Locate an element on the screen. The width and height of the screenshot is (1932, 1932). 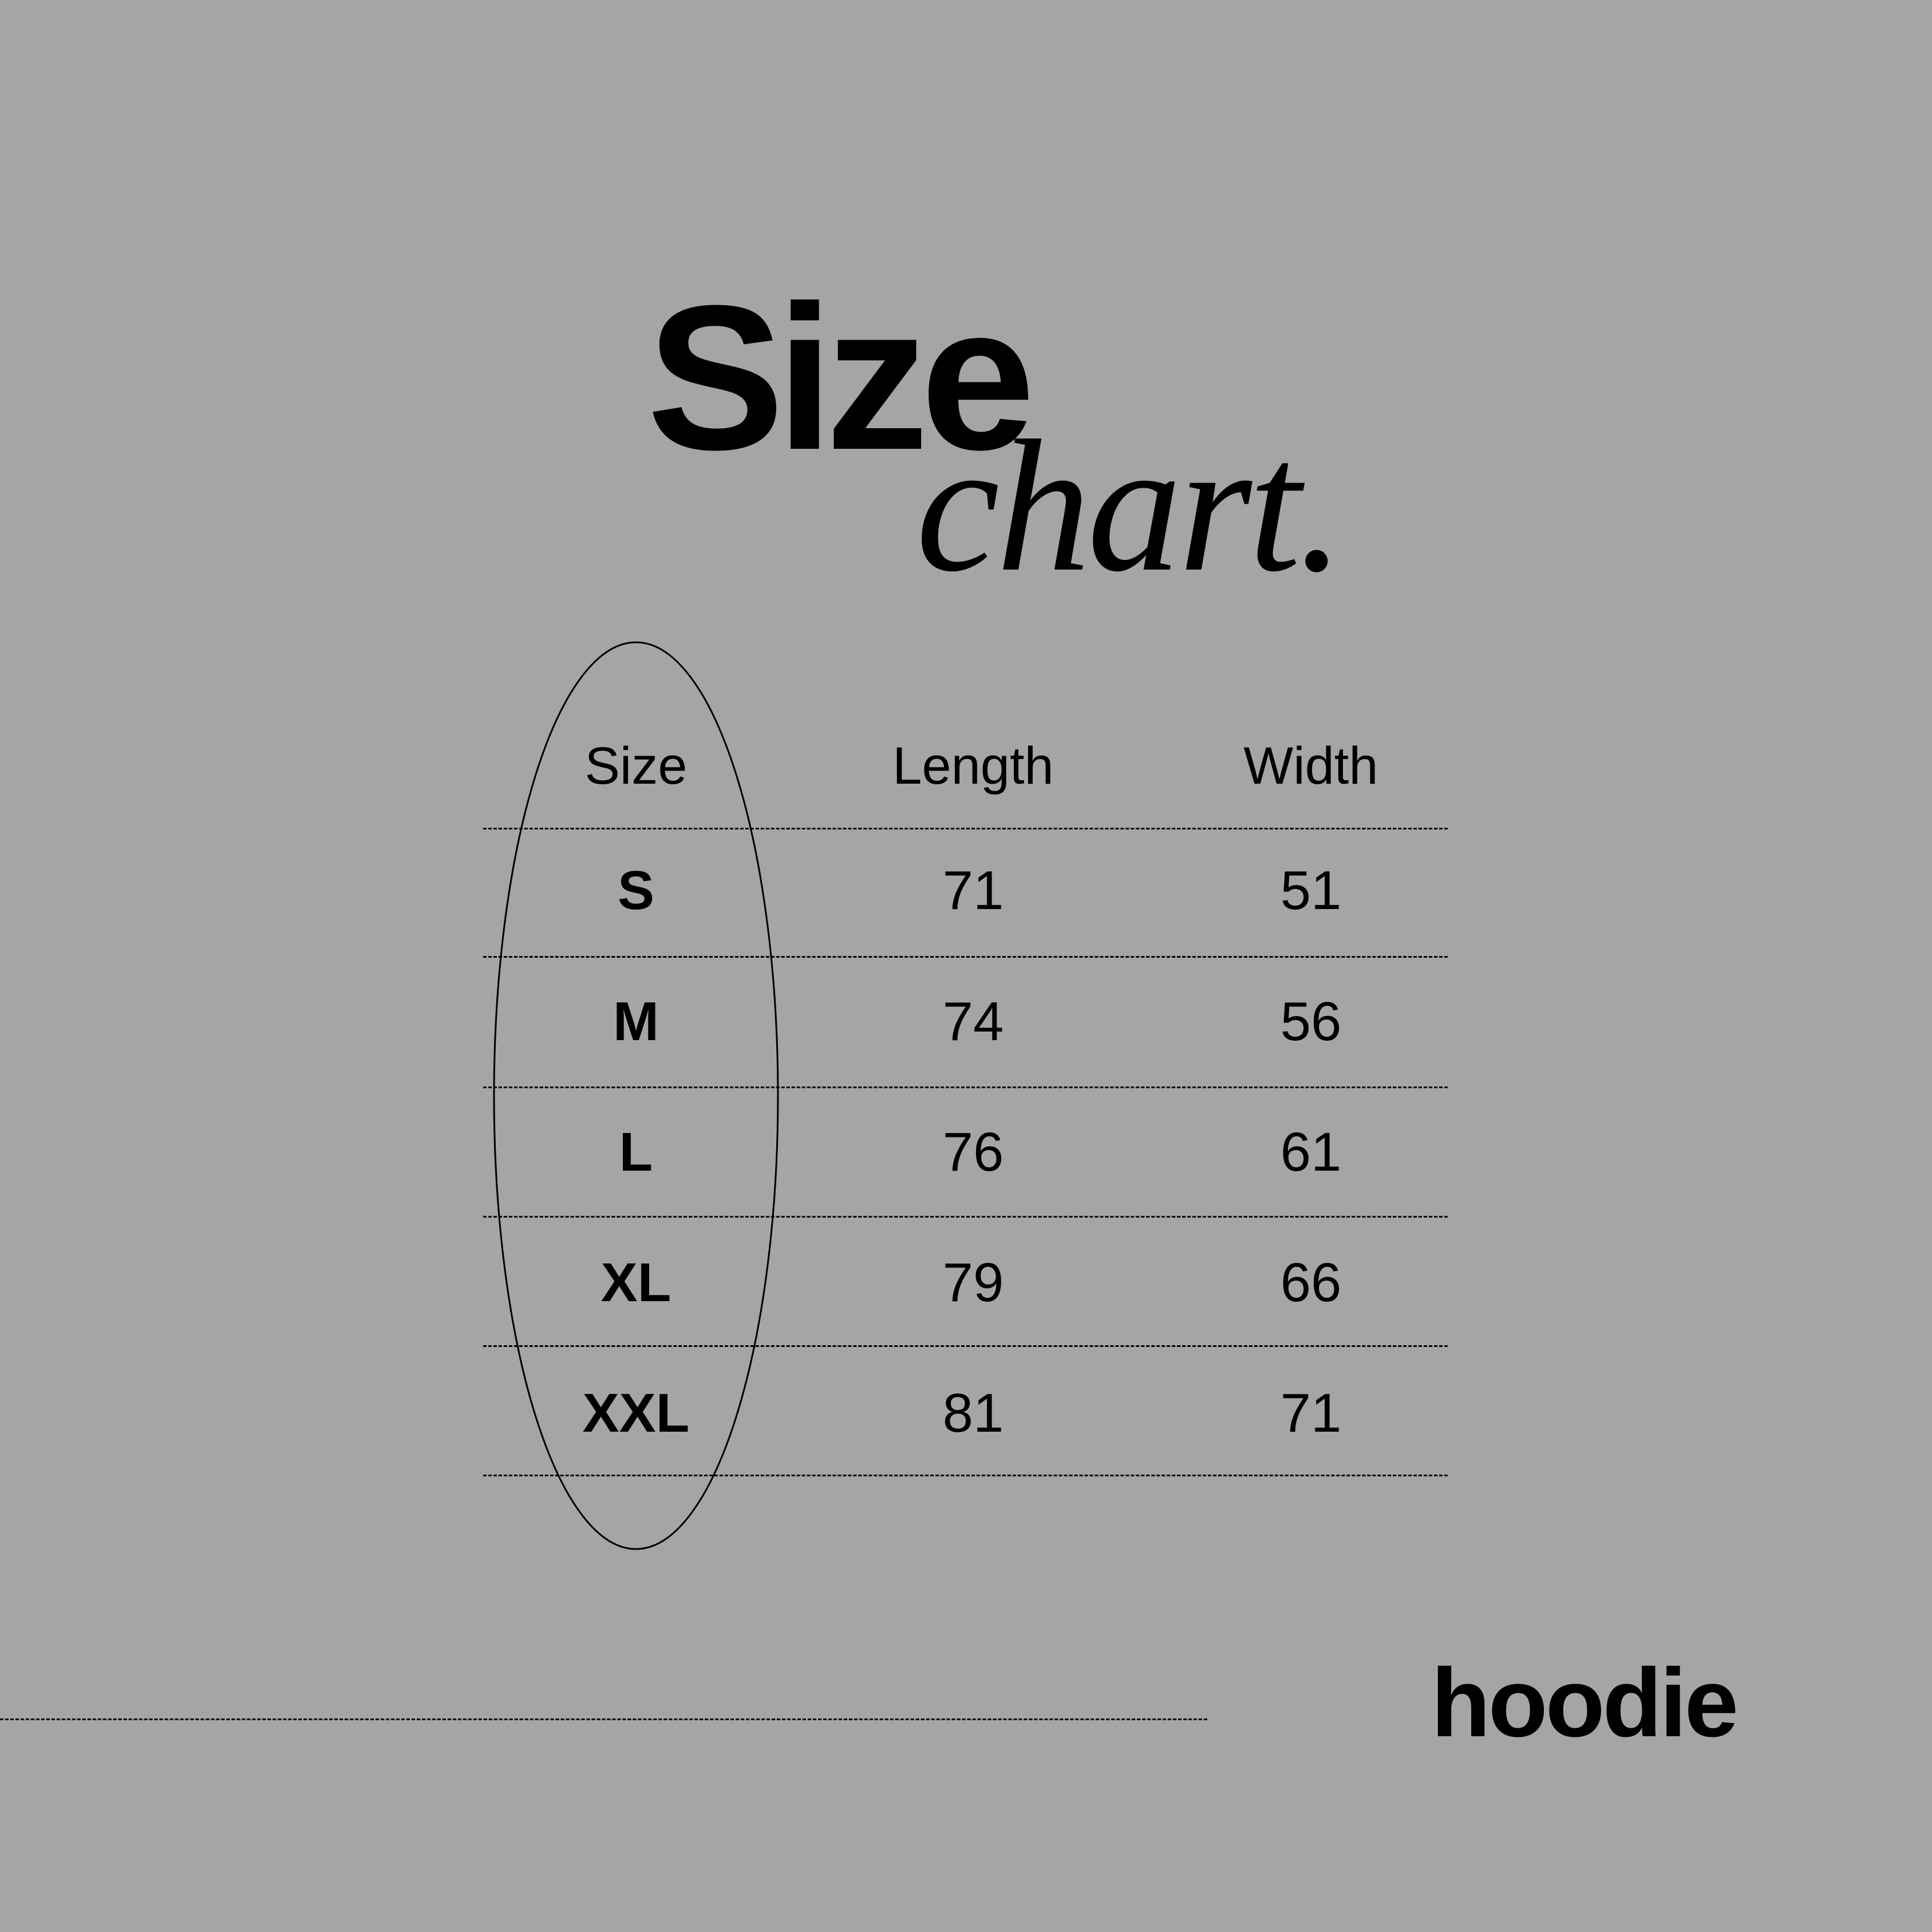
header-width: Width is located at coordinates (1310, 766).